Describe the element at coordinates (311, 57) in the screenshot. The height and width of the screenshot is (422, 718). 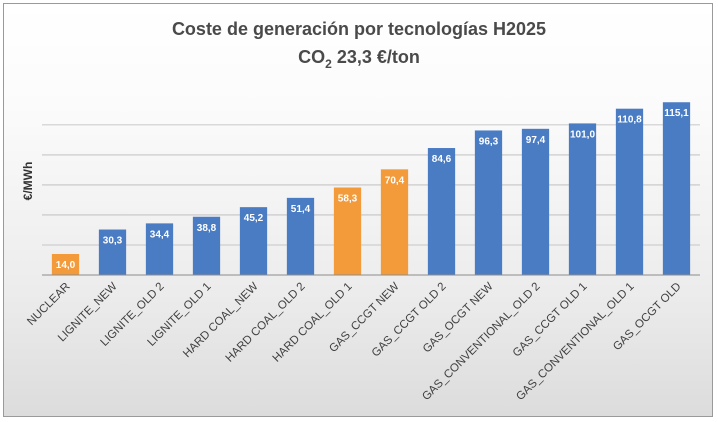
I see `subtitle-co: CO` at that location.